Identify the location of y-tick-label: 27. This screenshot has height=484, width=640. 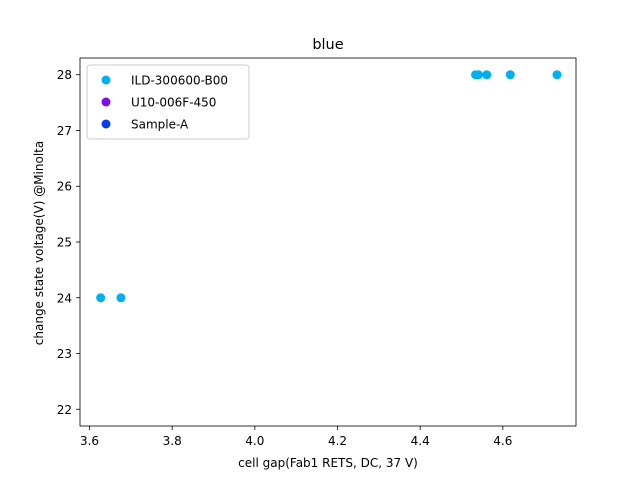
(64, 131).